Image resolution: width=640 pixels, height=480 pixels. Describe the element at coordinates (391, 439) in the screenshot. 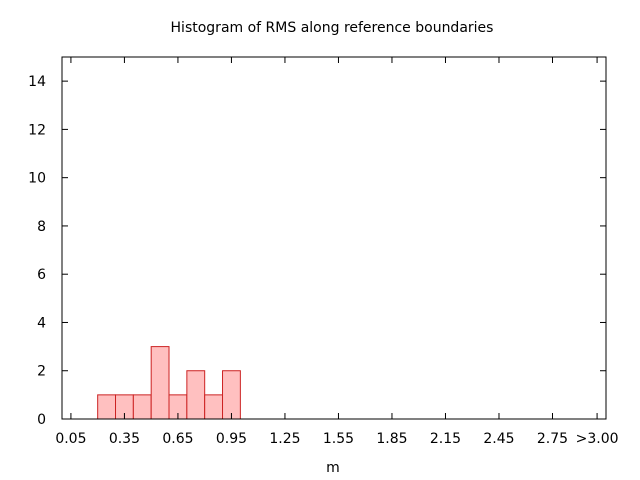

I see `x-tick-label: 1.85` at that location.